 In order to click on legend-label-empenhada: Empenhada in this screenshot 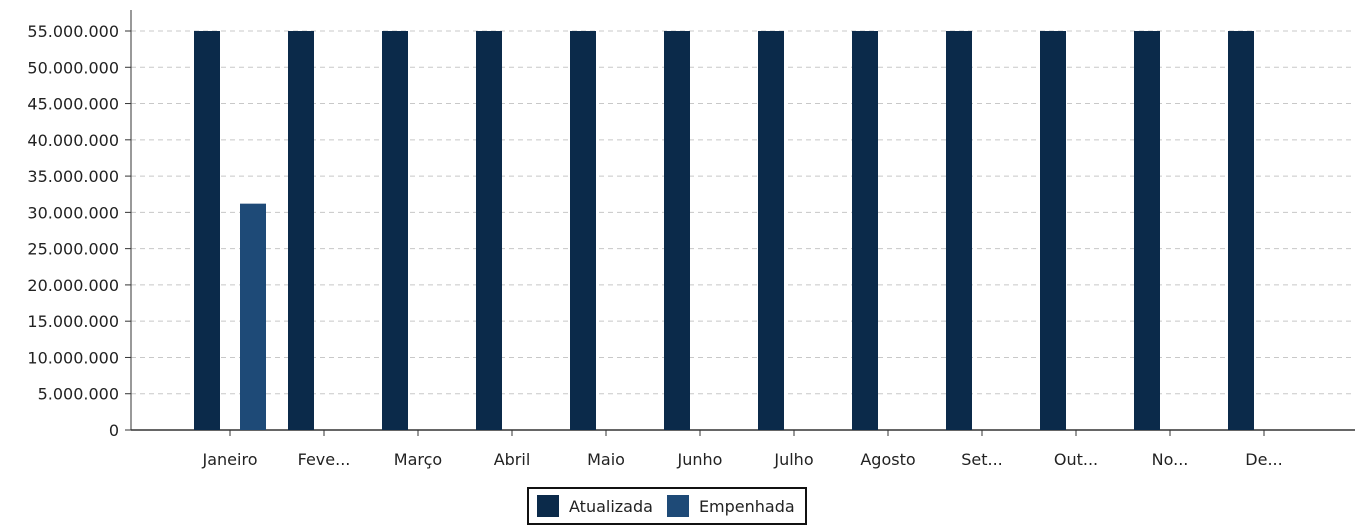, I will do `click(746, 506)`.